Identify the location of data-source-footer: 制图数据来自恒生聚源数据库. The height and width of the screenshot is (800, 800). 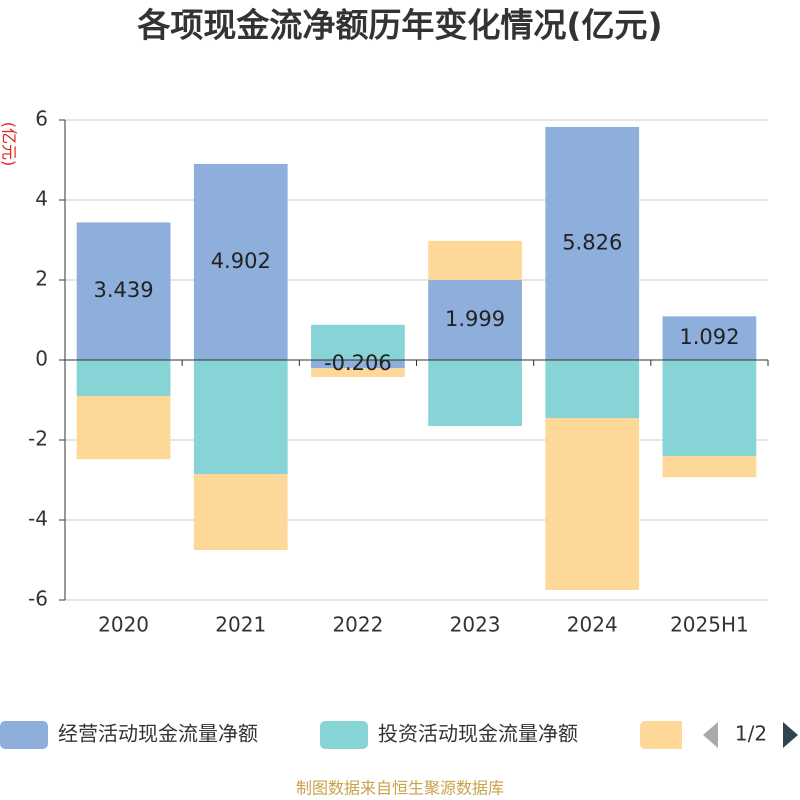
(400, 788).